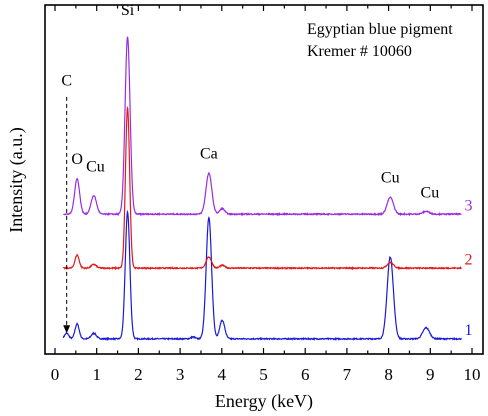 This screenshot has height=416, width=488. What do you see at coordinates (77, 159) in the screenshot?
I see `peak-label: O` at bounding box center [77, 159].